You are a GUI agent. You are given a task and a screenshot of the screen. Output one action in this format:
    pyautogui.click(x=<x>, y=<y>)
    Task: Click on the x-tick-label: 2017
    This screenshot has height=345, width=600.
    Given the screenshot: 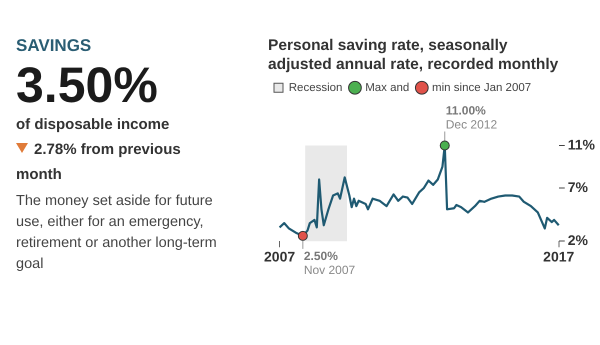 What is the action you would take?
    pyautogui.click(x=559, y=256)
    